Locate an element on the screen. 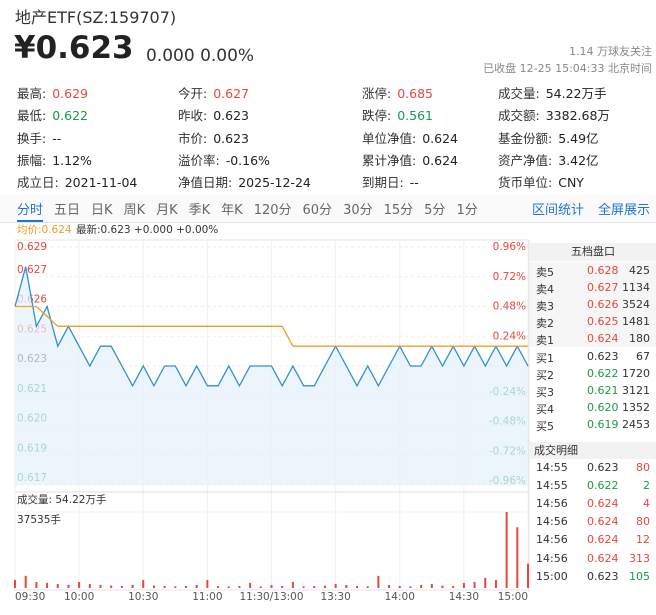  stat-value: -0.16% is located at coordinates (247, 160).